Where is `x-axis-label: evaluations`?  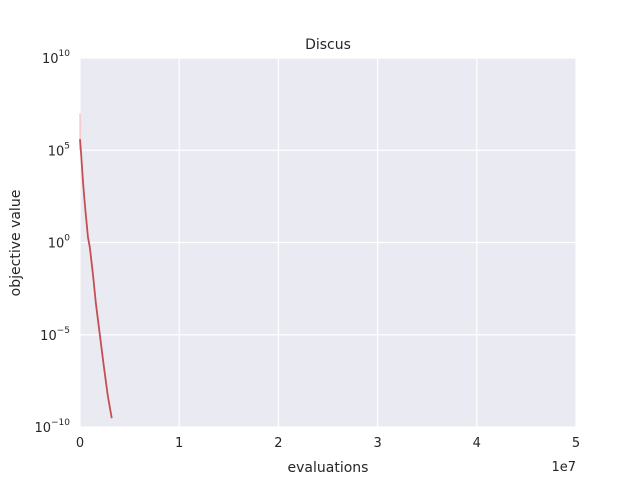 x-axis-label: evaluations is located at coordinates (328, 468).